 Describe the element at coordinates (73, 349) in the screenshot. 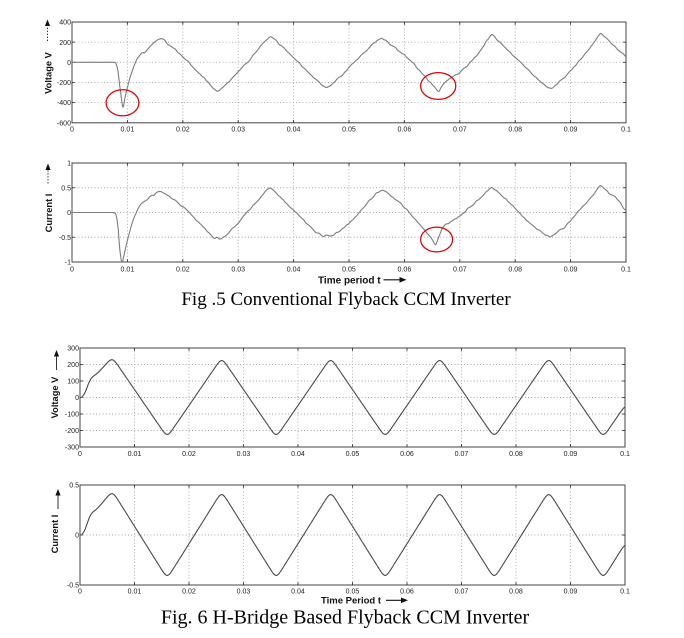

I see `svg-text: 300` at that location.